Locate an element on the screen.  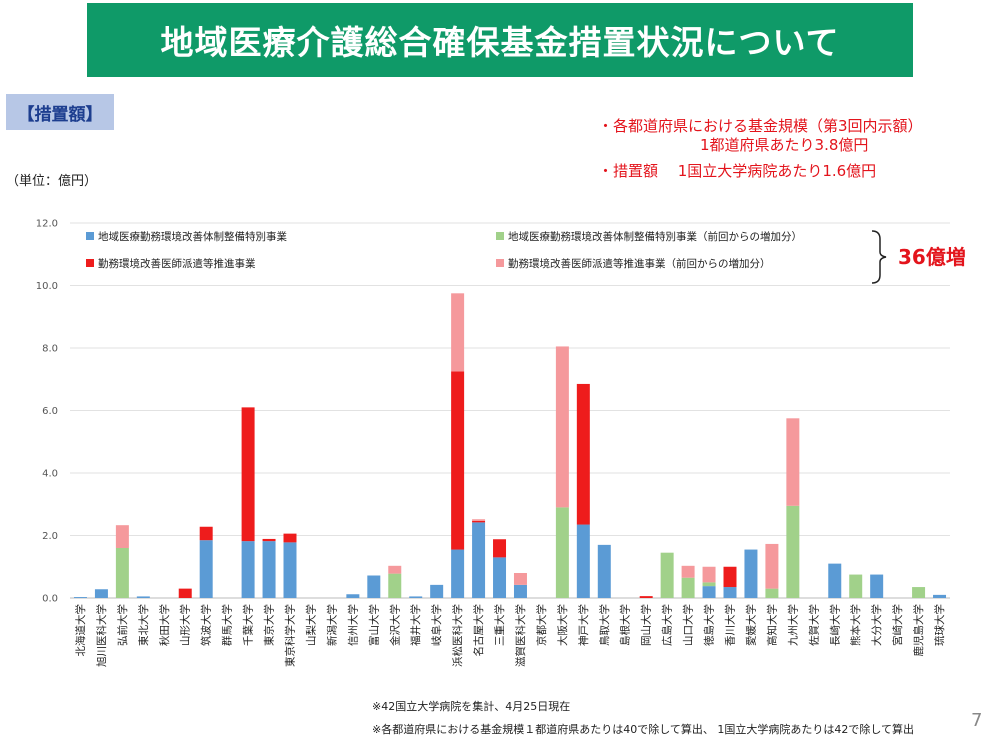
category-label: 岡山大学 is located at coordinates (646, 625).